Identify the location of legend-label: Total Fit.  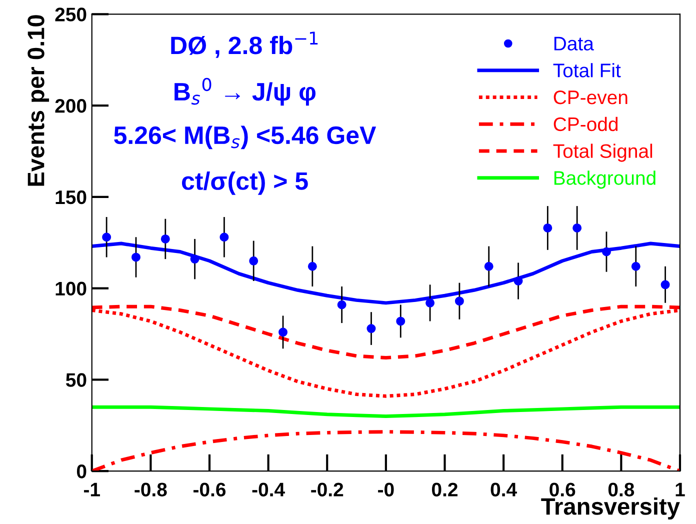
(587, 70).